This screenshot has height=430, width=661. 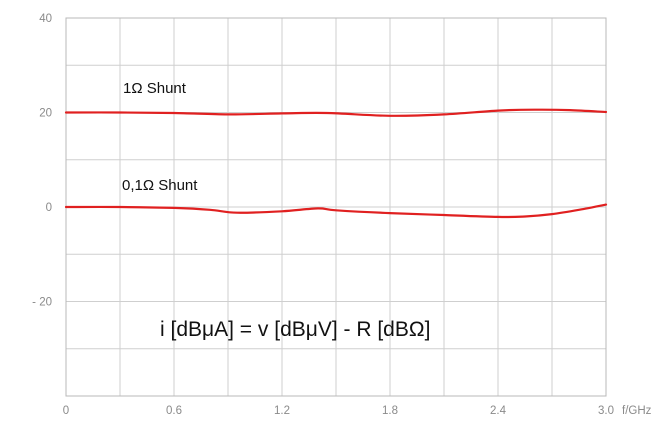 What do you see at coordinates (42, 303) in the screenshot?
I see `y-tick-label: - 20` at bounding box center [42, 303].